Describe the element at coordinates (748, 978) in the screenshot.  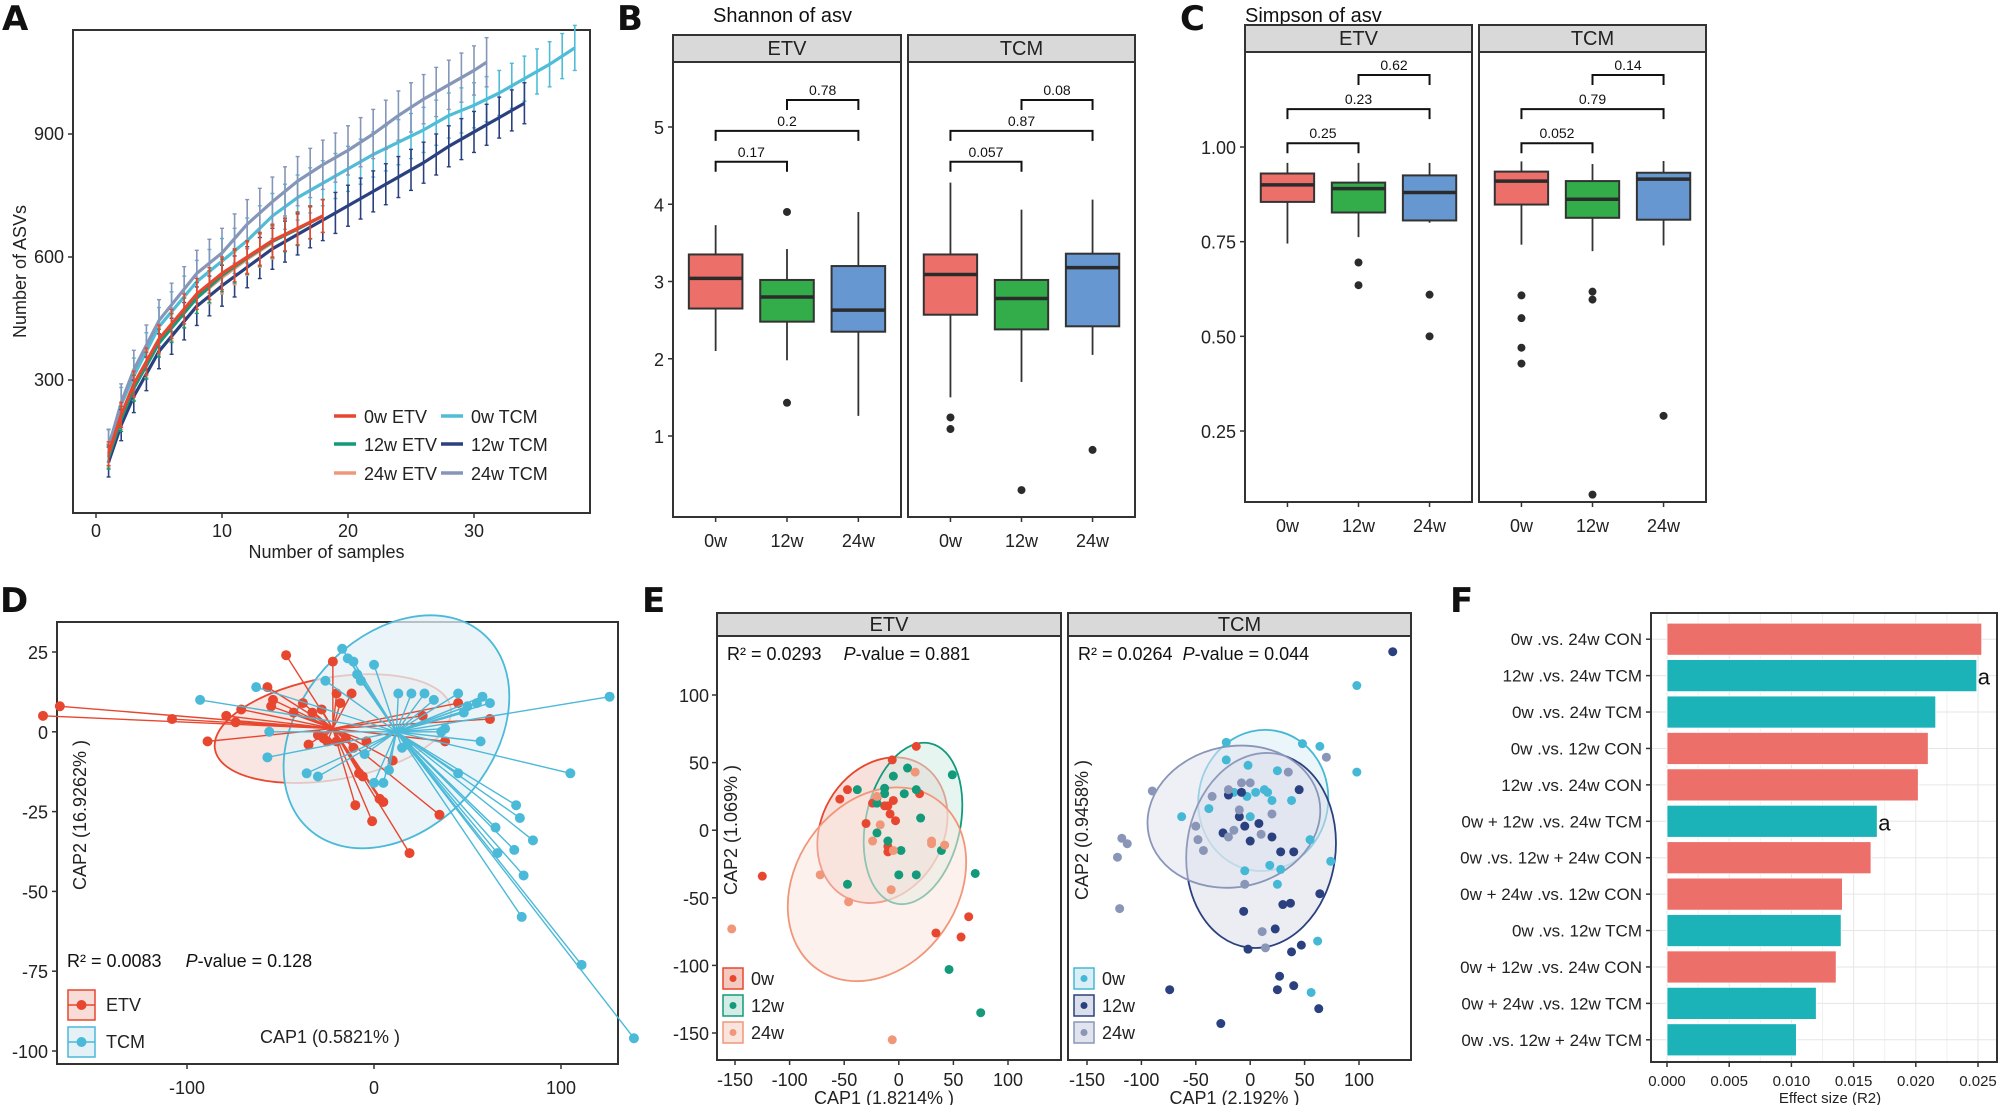
I see `legend-item: 0w` at that location.